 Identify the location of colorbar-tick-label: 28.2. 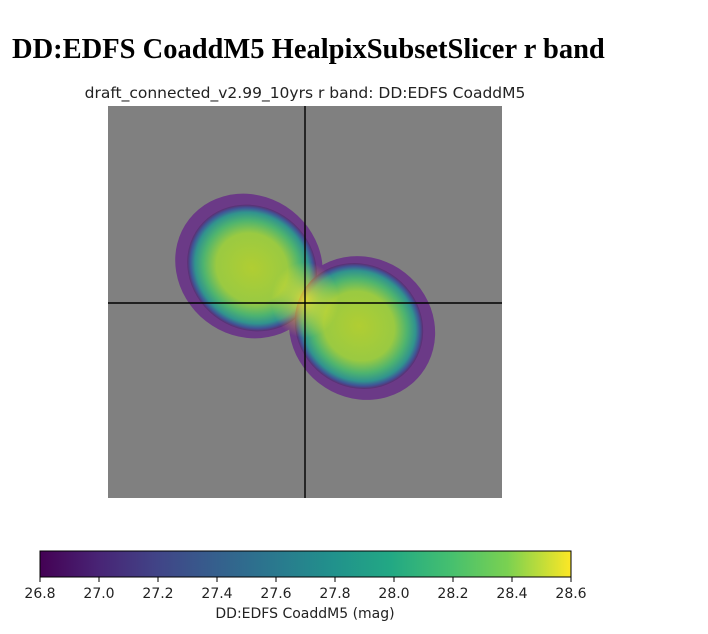
(452, 594).